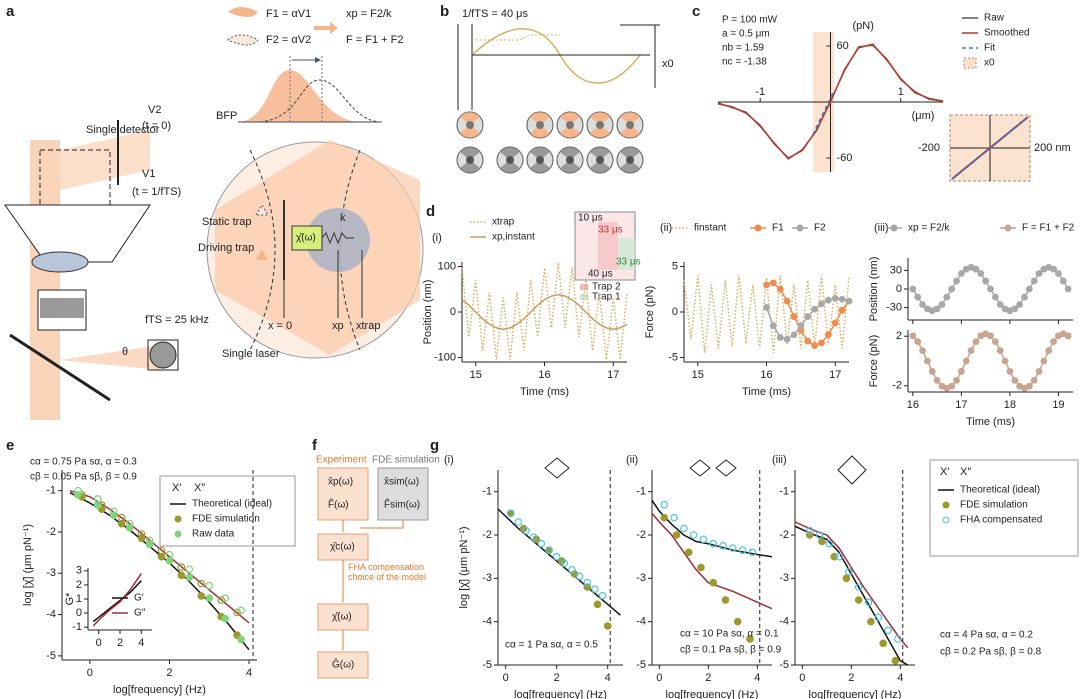 This screenshot has height=699, width=1080. What do you see at coordinates (307, 238) in the screenshot?
I see `element-box` at bounding box center [307, 238].